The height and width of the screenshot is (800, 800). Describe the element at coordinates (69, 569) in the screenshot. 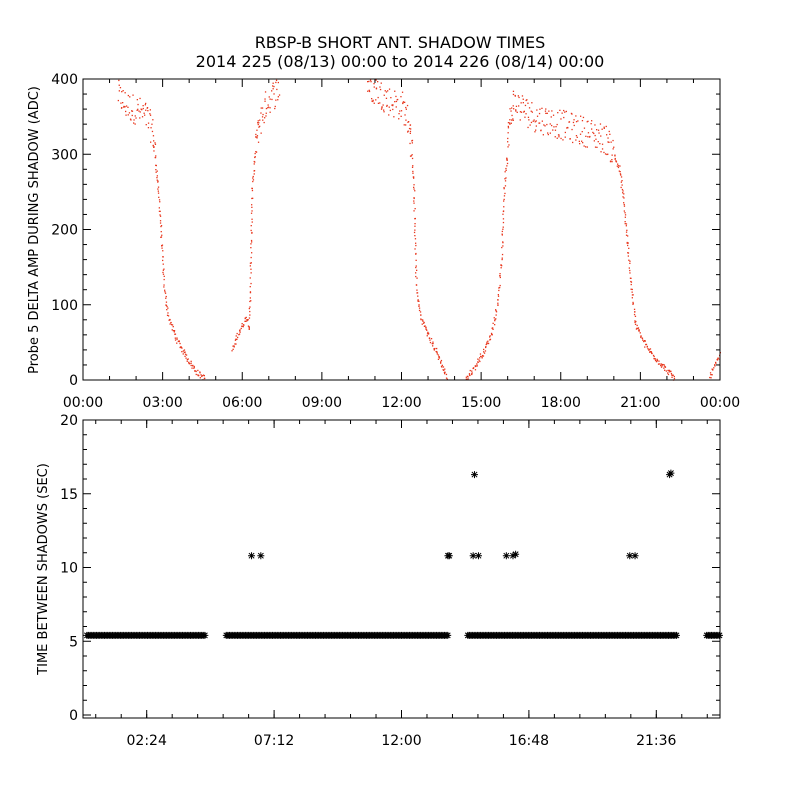

I see `bottom-y-tick-label: 10` at that location.